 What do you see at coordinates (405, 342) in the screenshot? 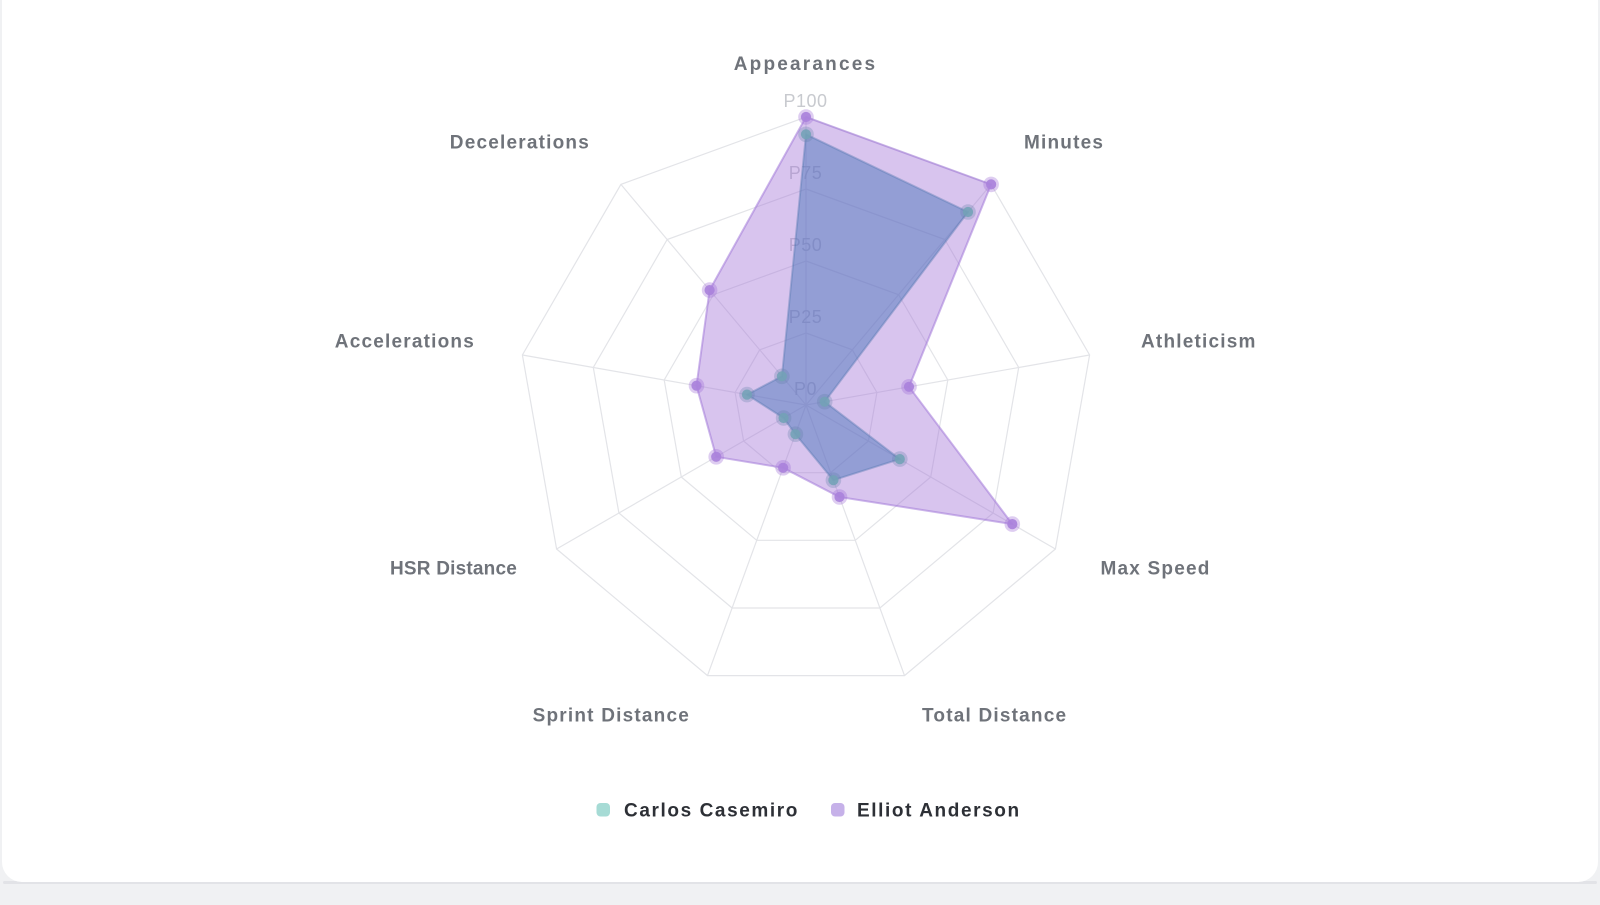
I see `svg-text: Accelerations` at bounding box center [405, 342].